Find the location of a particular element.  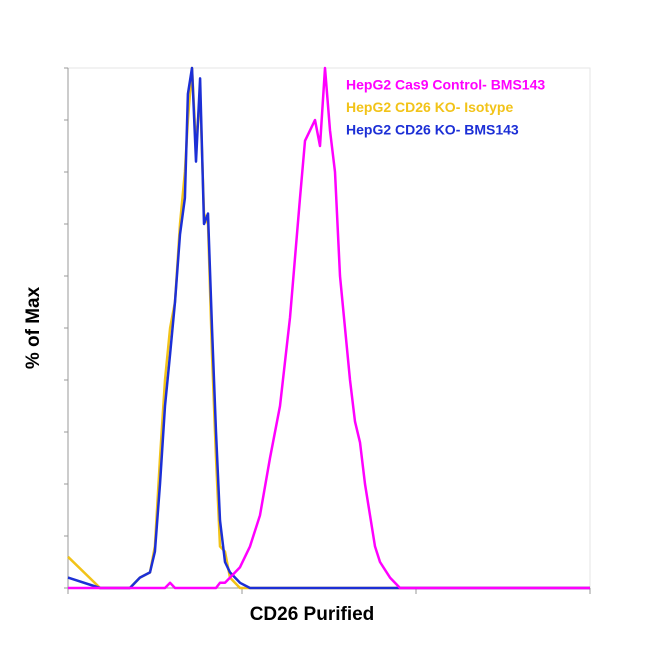

x-axis-label: CD26 Purified is located at coordinates (312, 614).